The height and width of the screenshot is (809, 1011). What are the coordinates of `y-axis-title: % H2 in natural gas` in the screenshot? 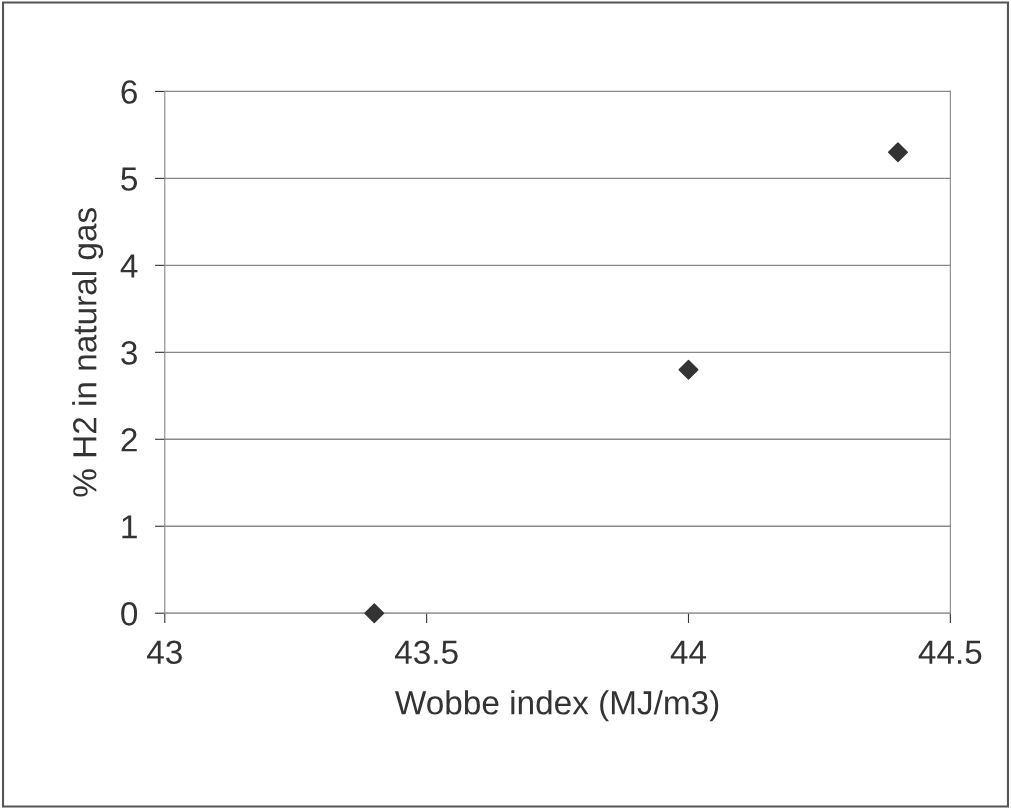 It's located at (88, 352).